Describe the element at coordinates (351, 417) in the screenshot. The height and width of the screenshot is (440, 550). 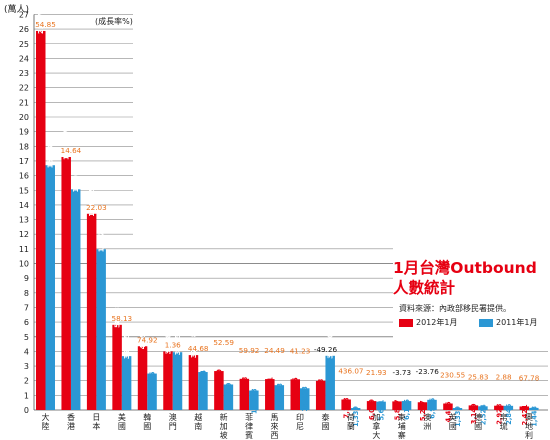
I see `category-label: 荷` at that location.